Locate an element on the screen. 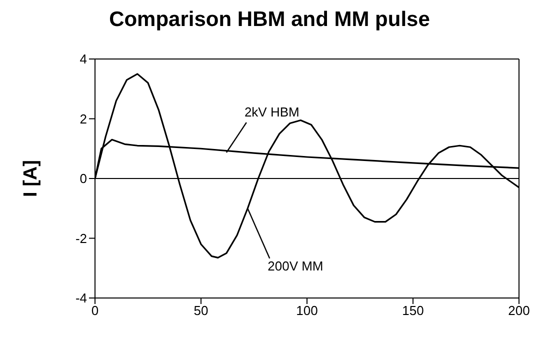 This screenshot has height=343, width=539. y-axis-title: I [A] is located at coordinates (31, 178).